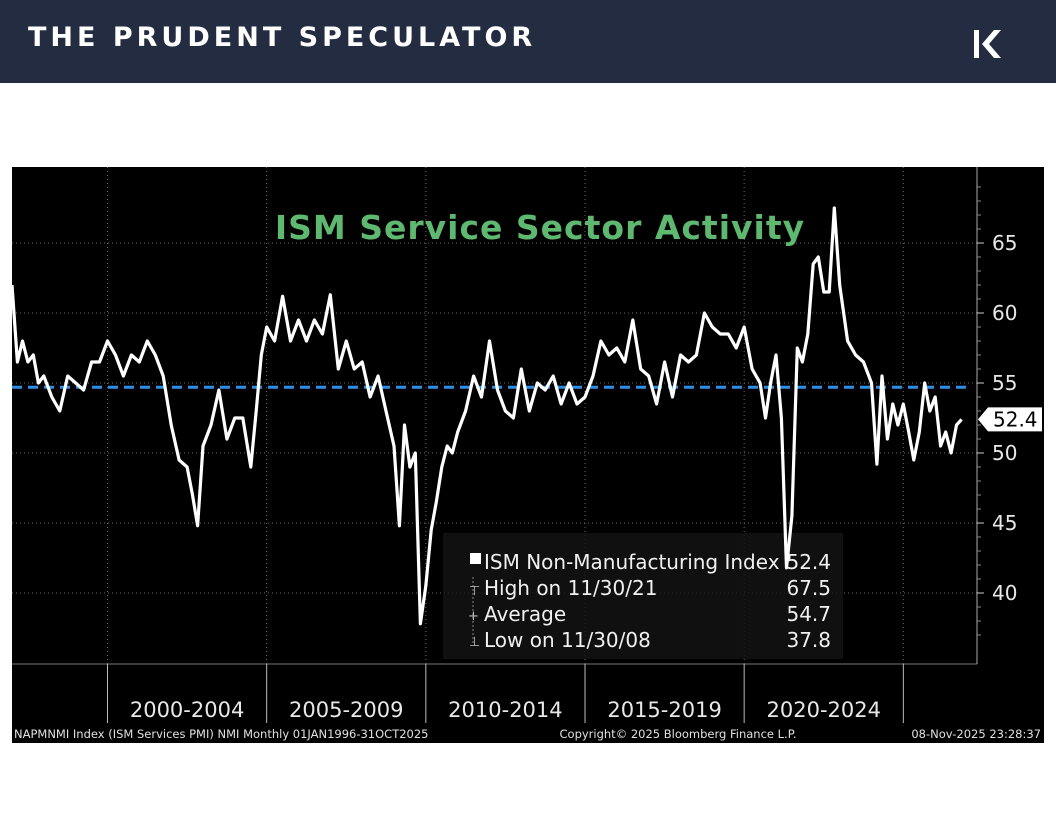  What do you see at coordinates (570, 588) in the screenshot?
I see `legend-label: High on 11/30/21` at bounding box center [570, 588].